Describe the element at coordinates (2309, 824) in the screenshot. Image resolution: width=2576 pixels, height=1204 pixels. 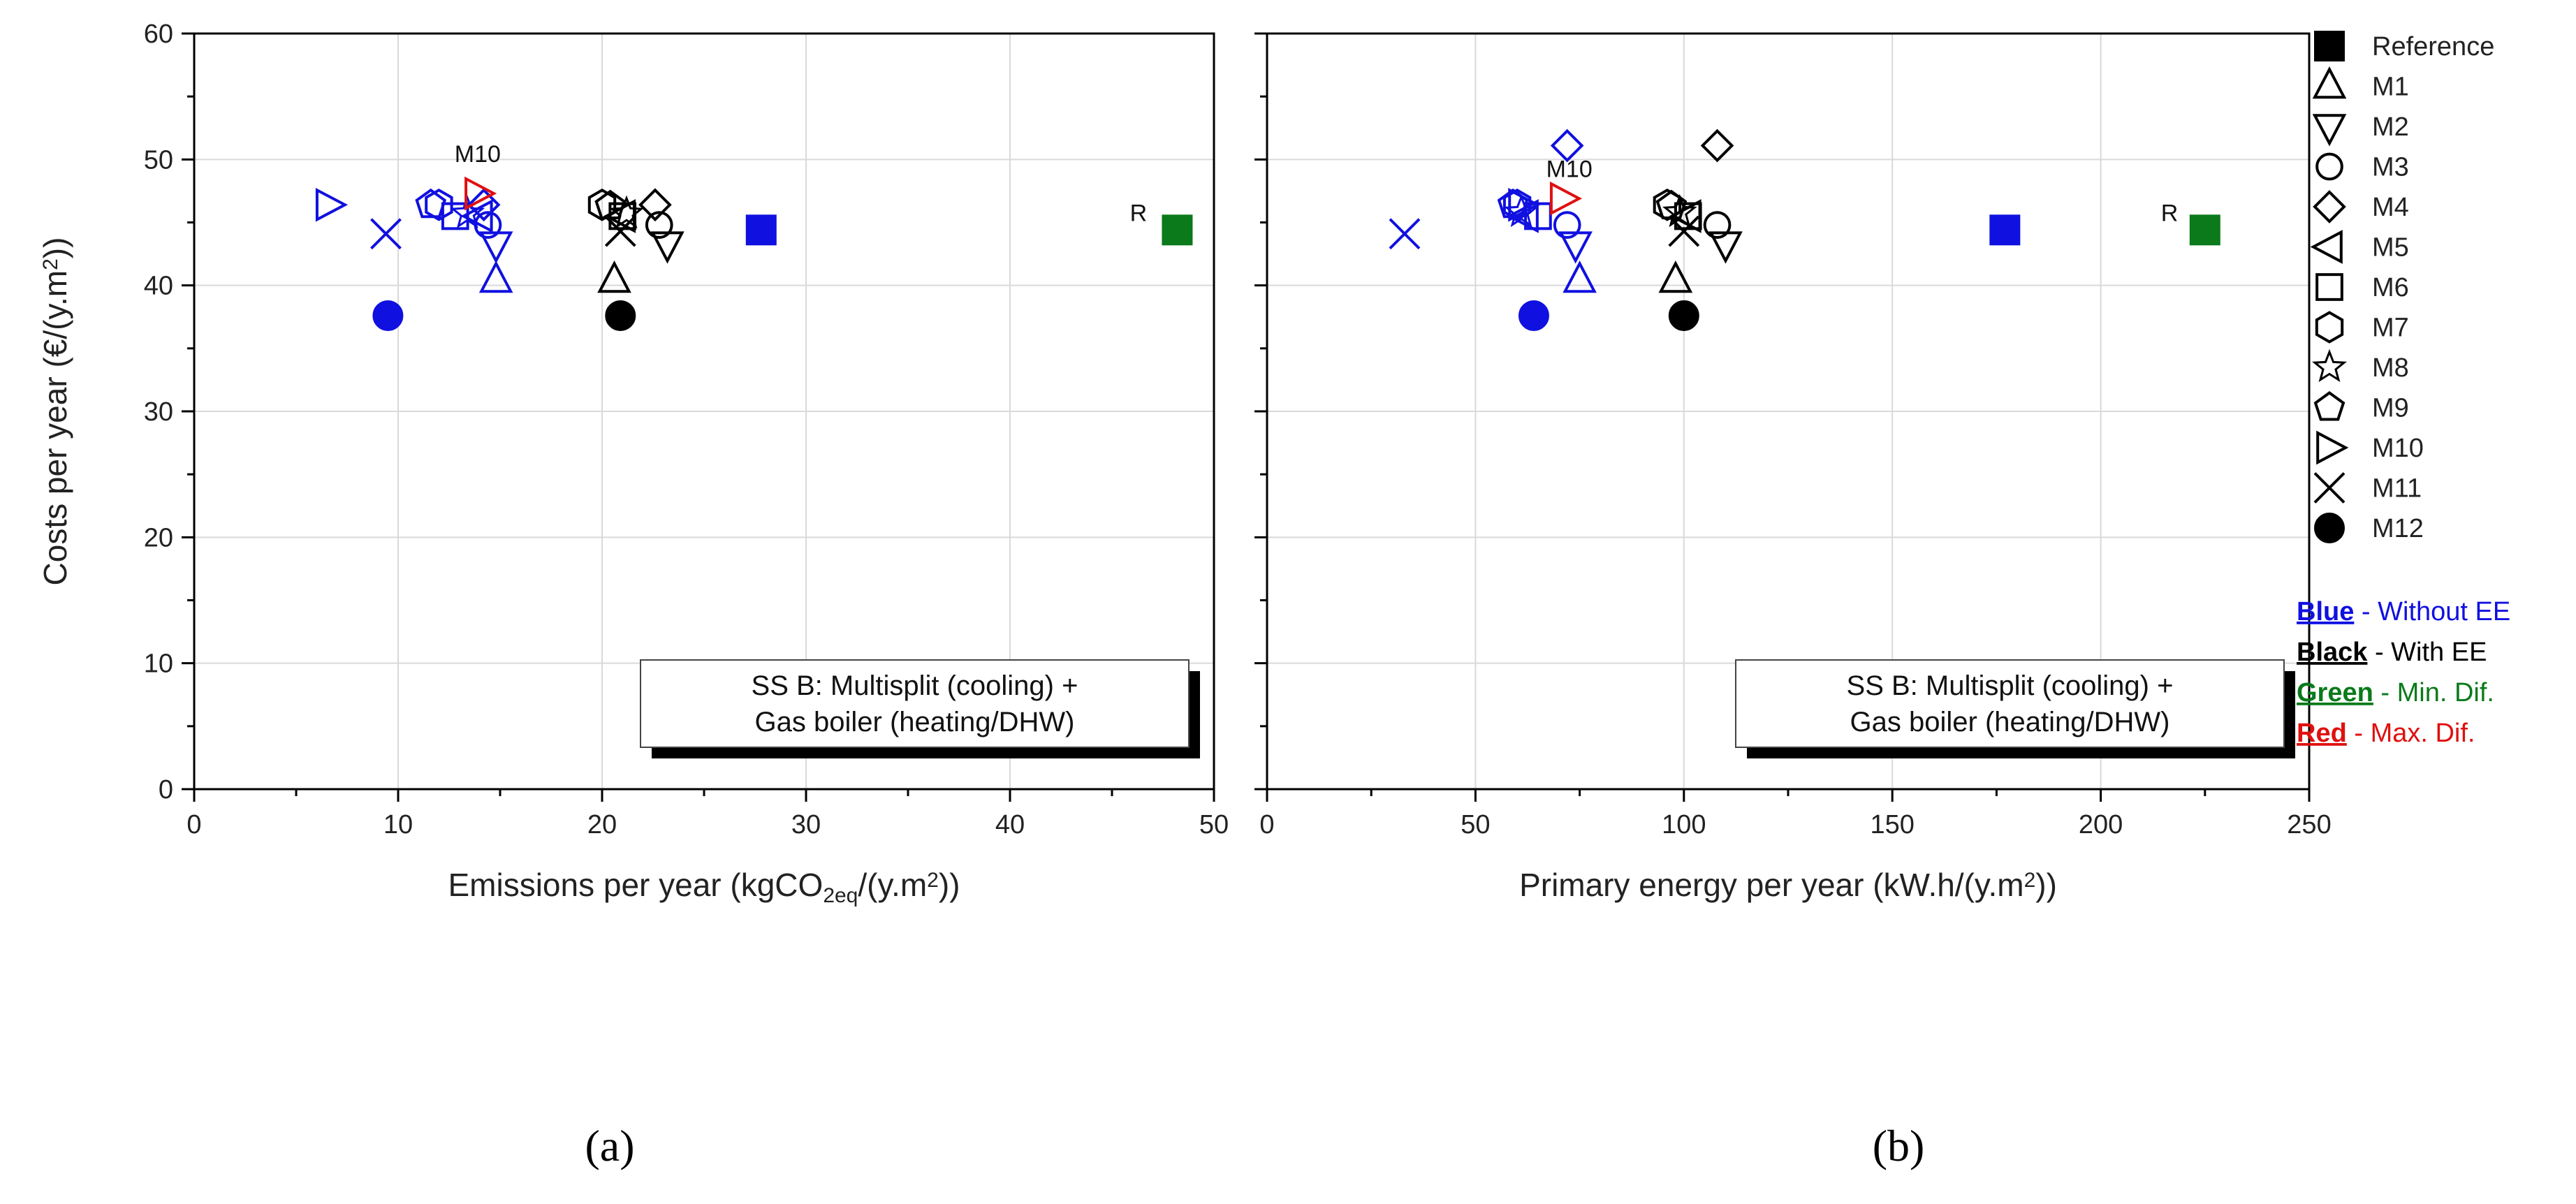
I see `x-tick-label: 250` at that location.